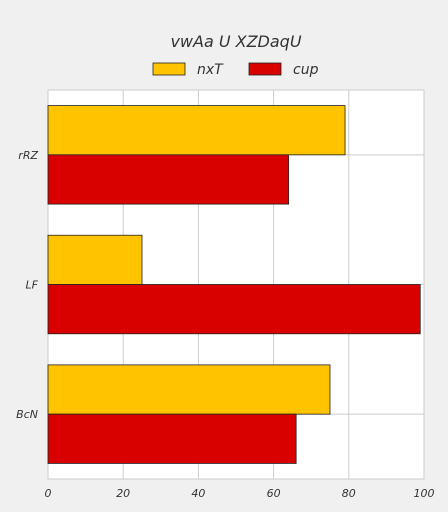  I want to click on bar-cup-LF, so click(234, 309).